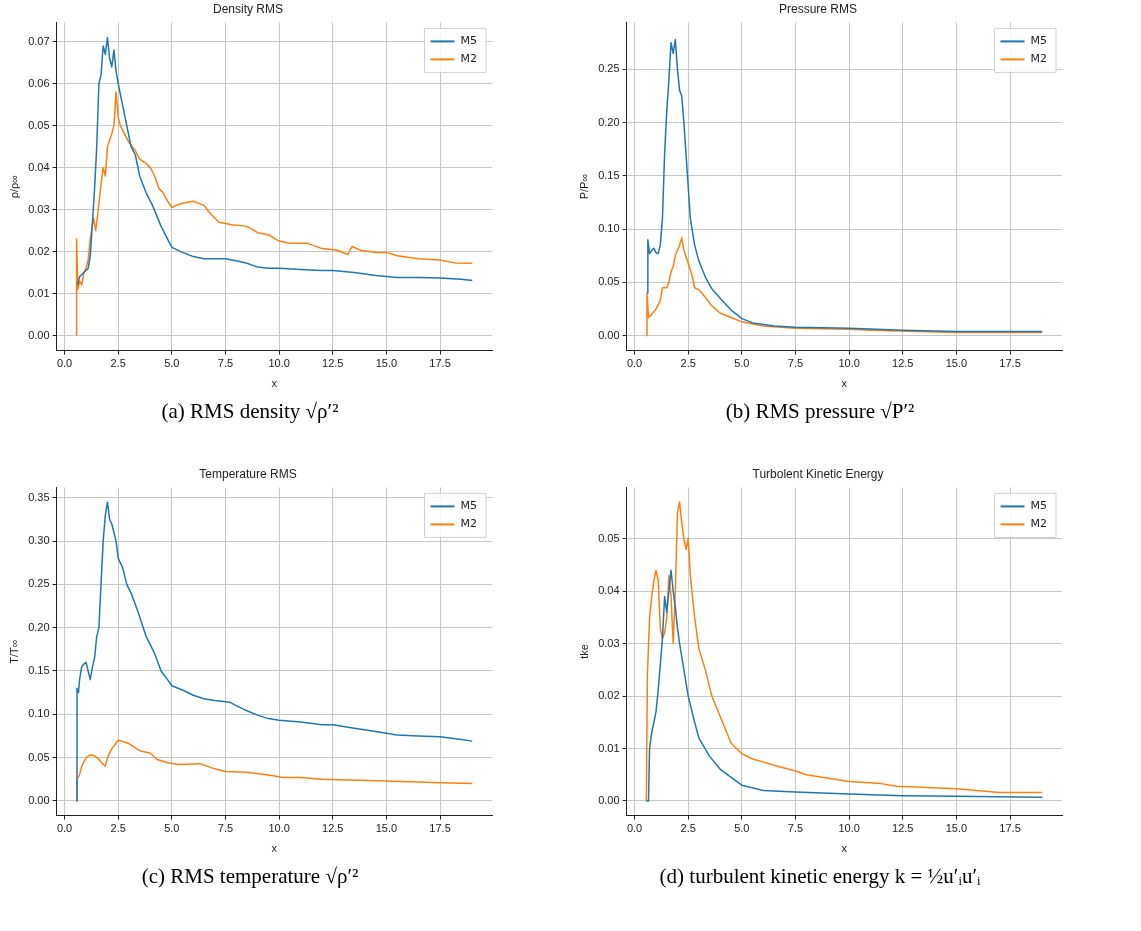  What do you see at coordinates (39, 82) in the screenshot?
I see `y-tick-label: 0.06` at bounding box center [39, 82].